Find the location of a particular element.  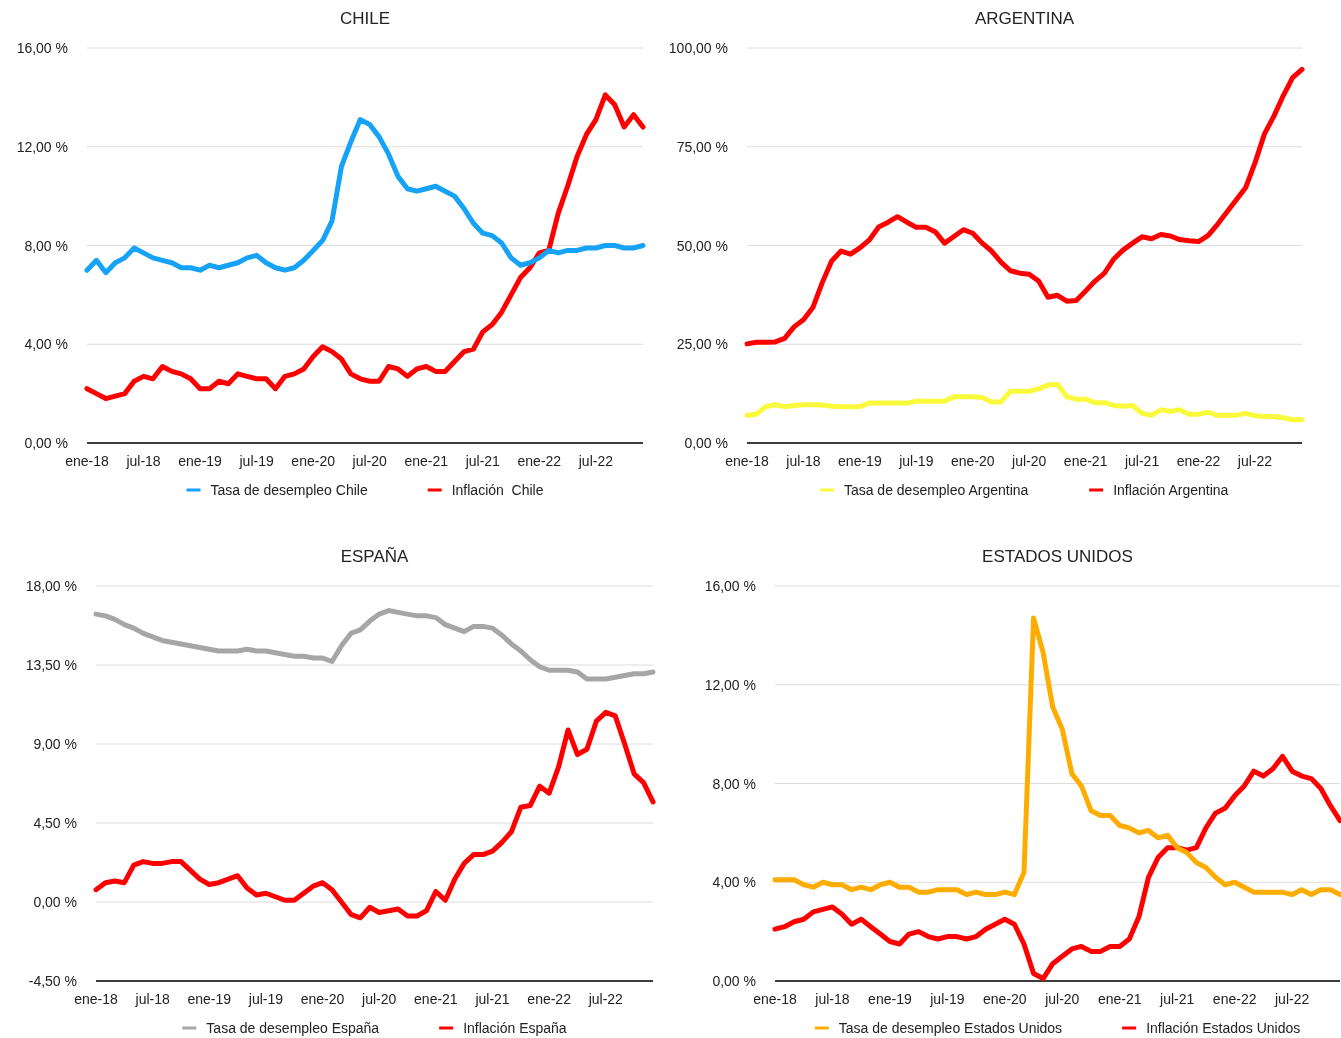

y-tick-label: 4,50 % is located at coordinates (55, 823).